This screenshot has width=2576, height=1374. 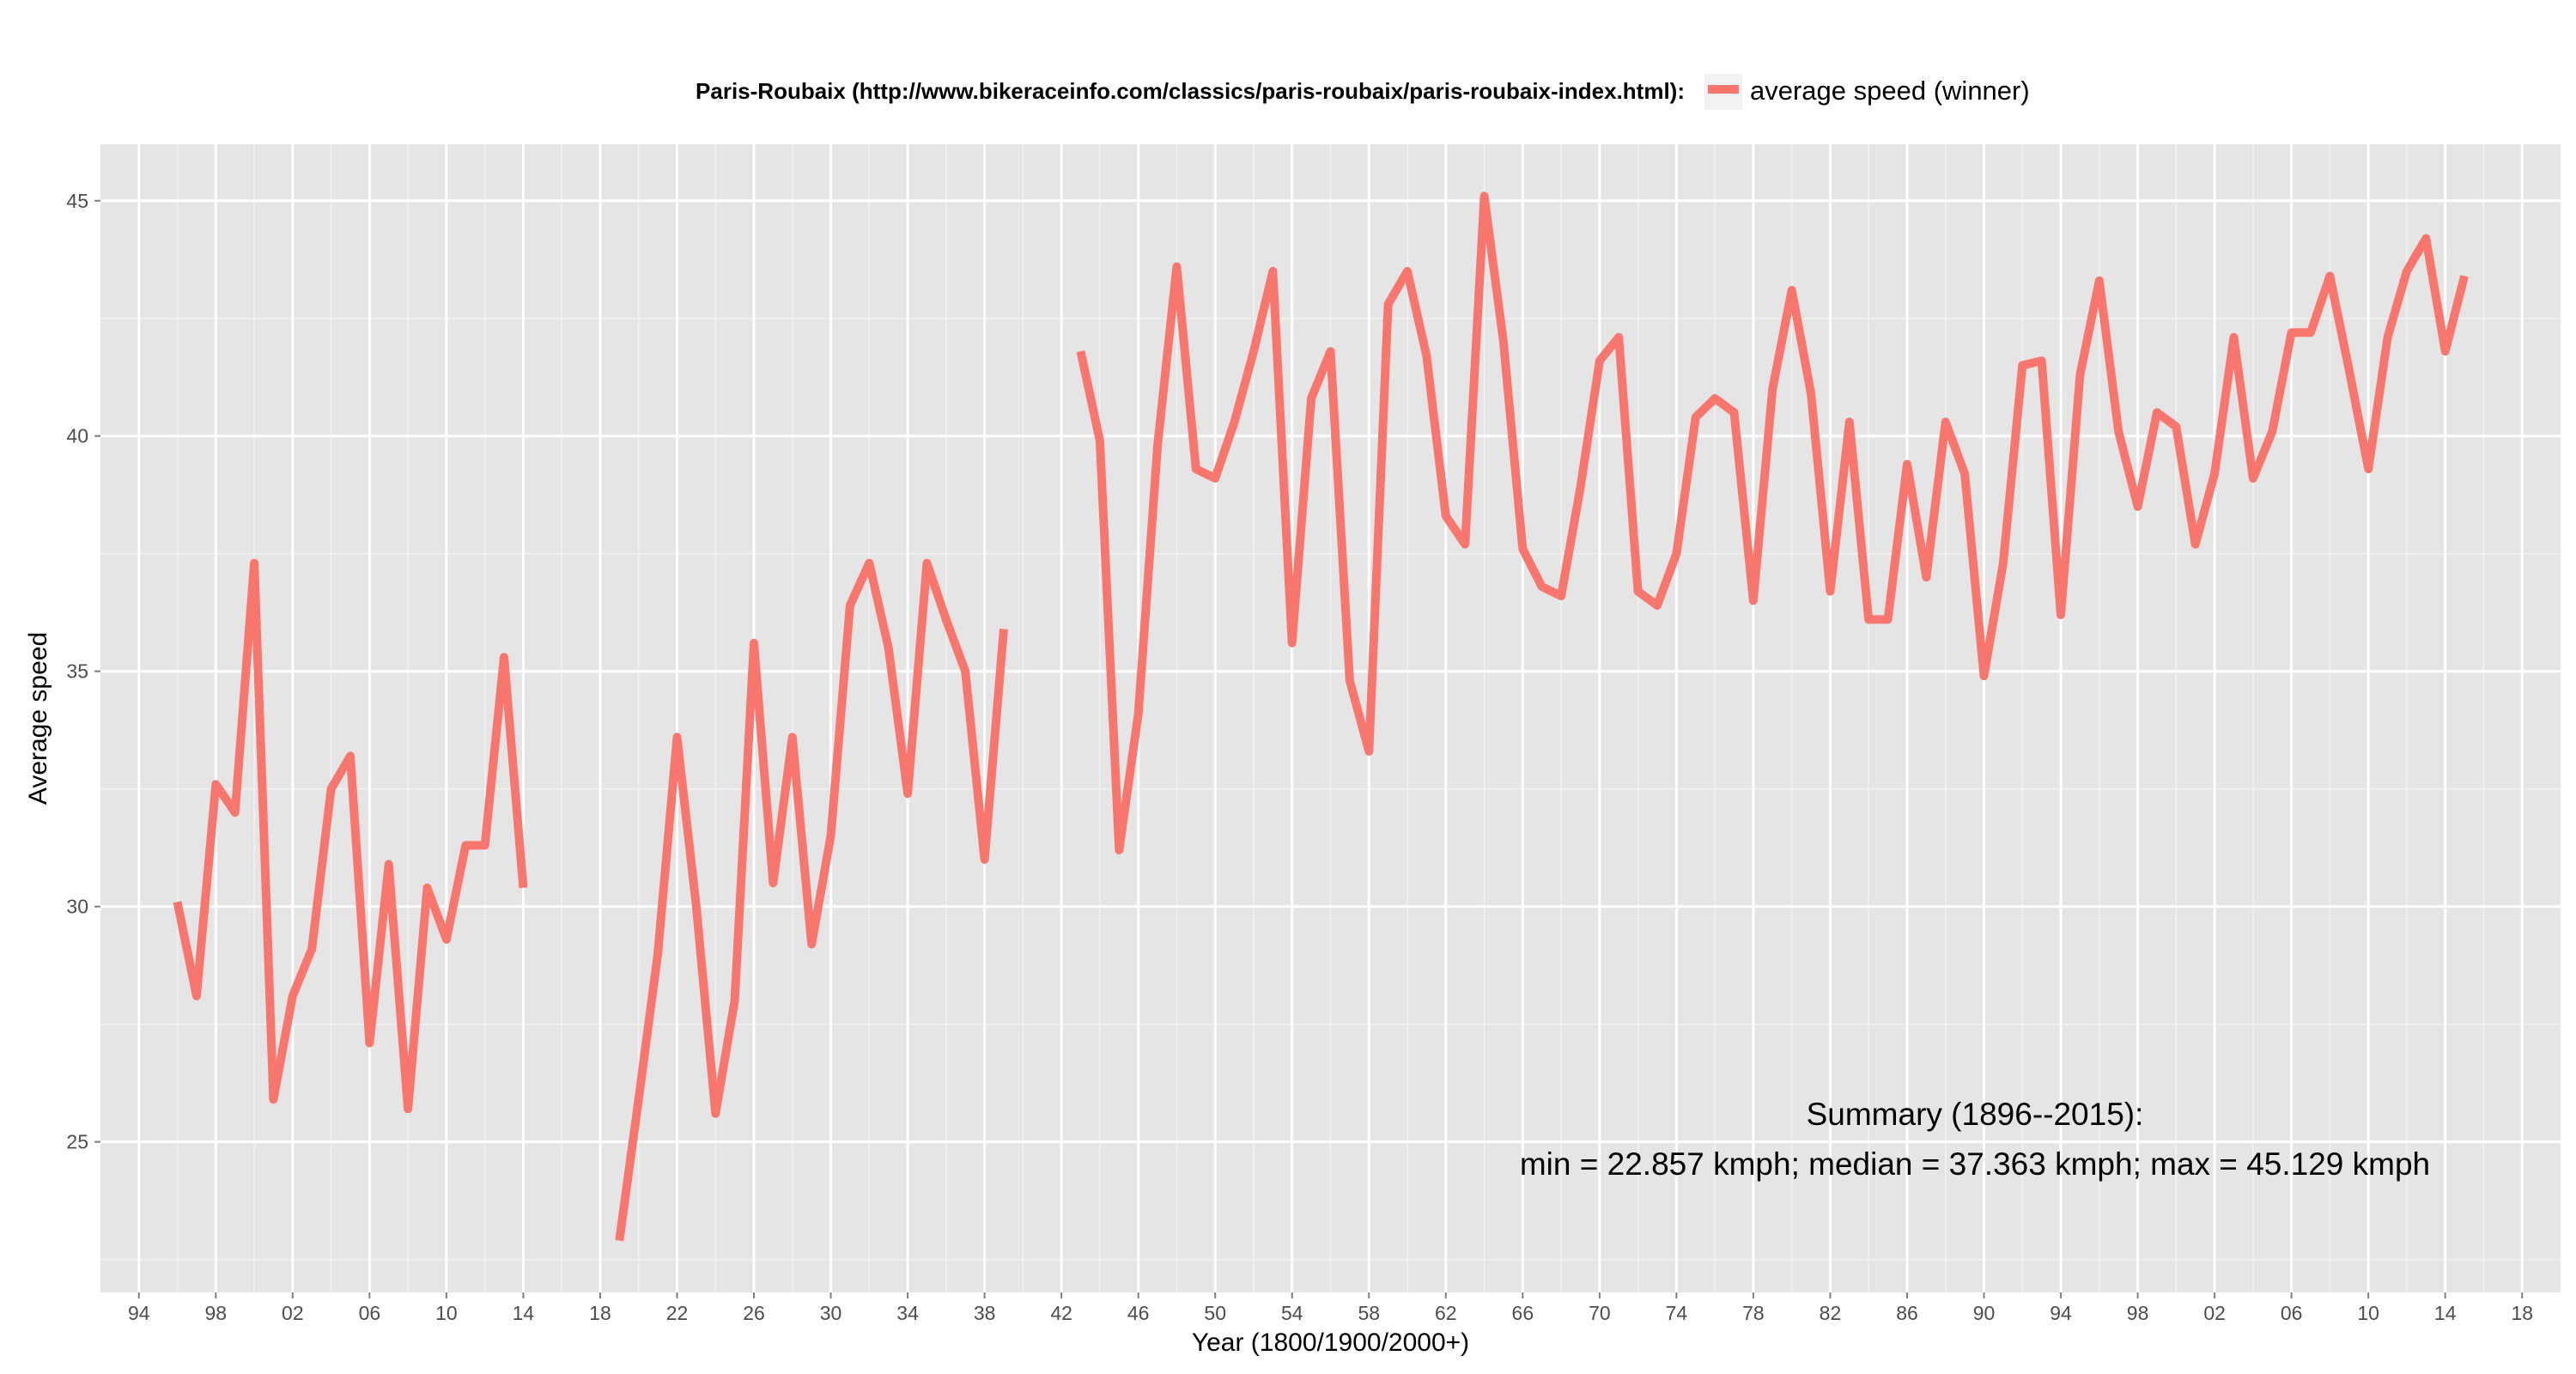 What do you see at coordinates (1138, 1313) in the screenshot?
I see `x-tick-label: 46` at bounding box center [1138, 1313].